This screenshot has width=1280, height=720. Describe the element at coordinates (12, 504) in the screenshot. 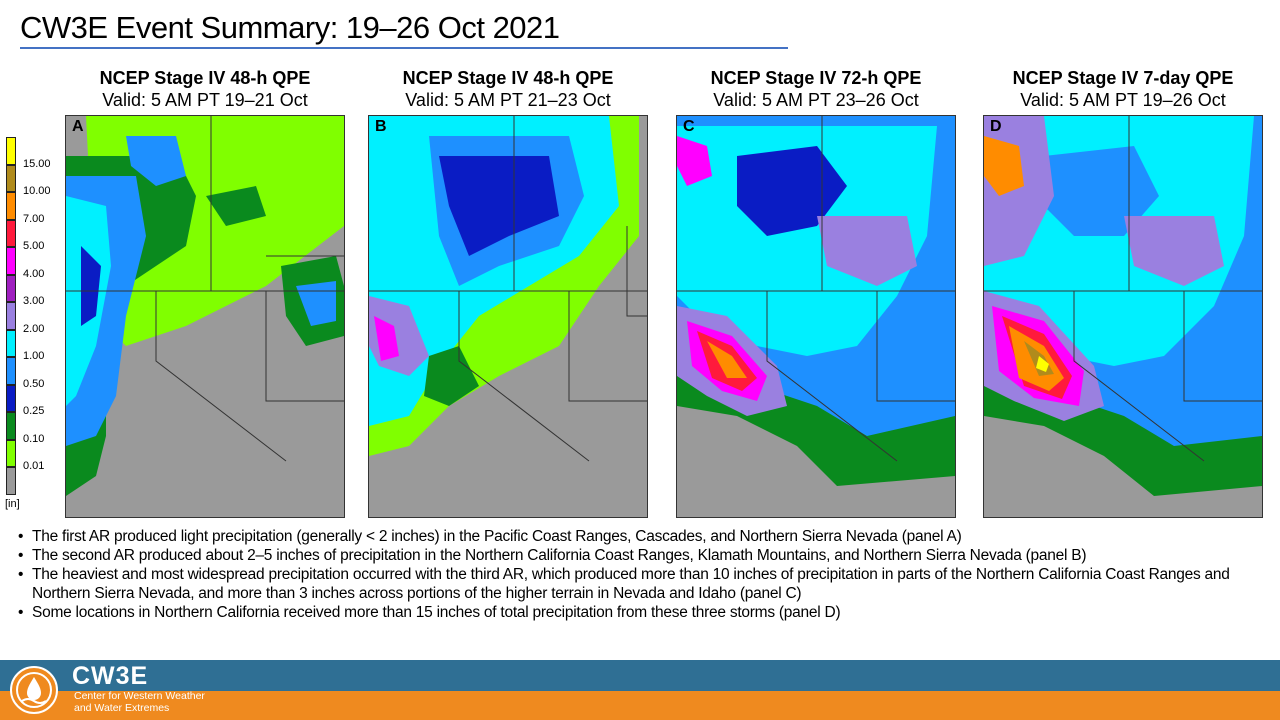

I see `legend-unit: [in]` at that location.